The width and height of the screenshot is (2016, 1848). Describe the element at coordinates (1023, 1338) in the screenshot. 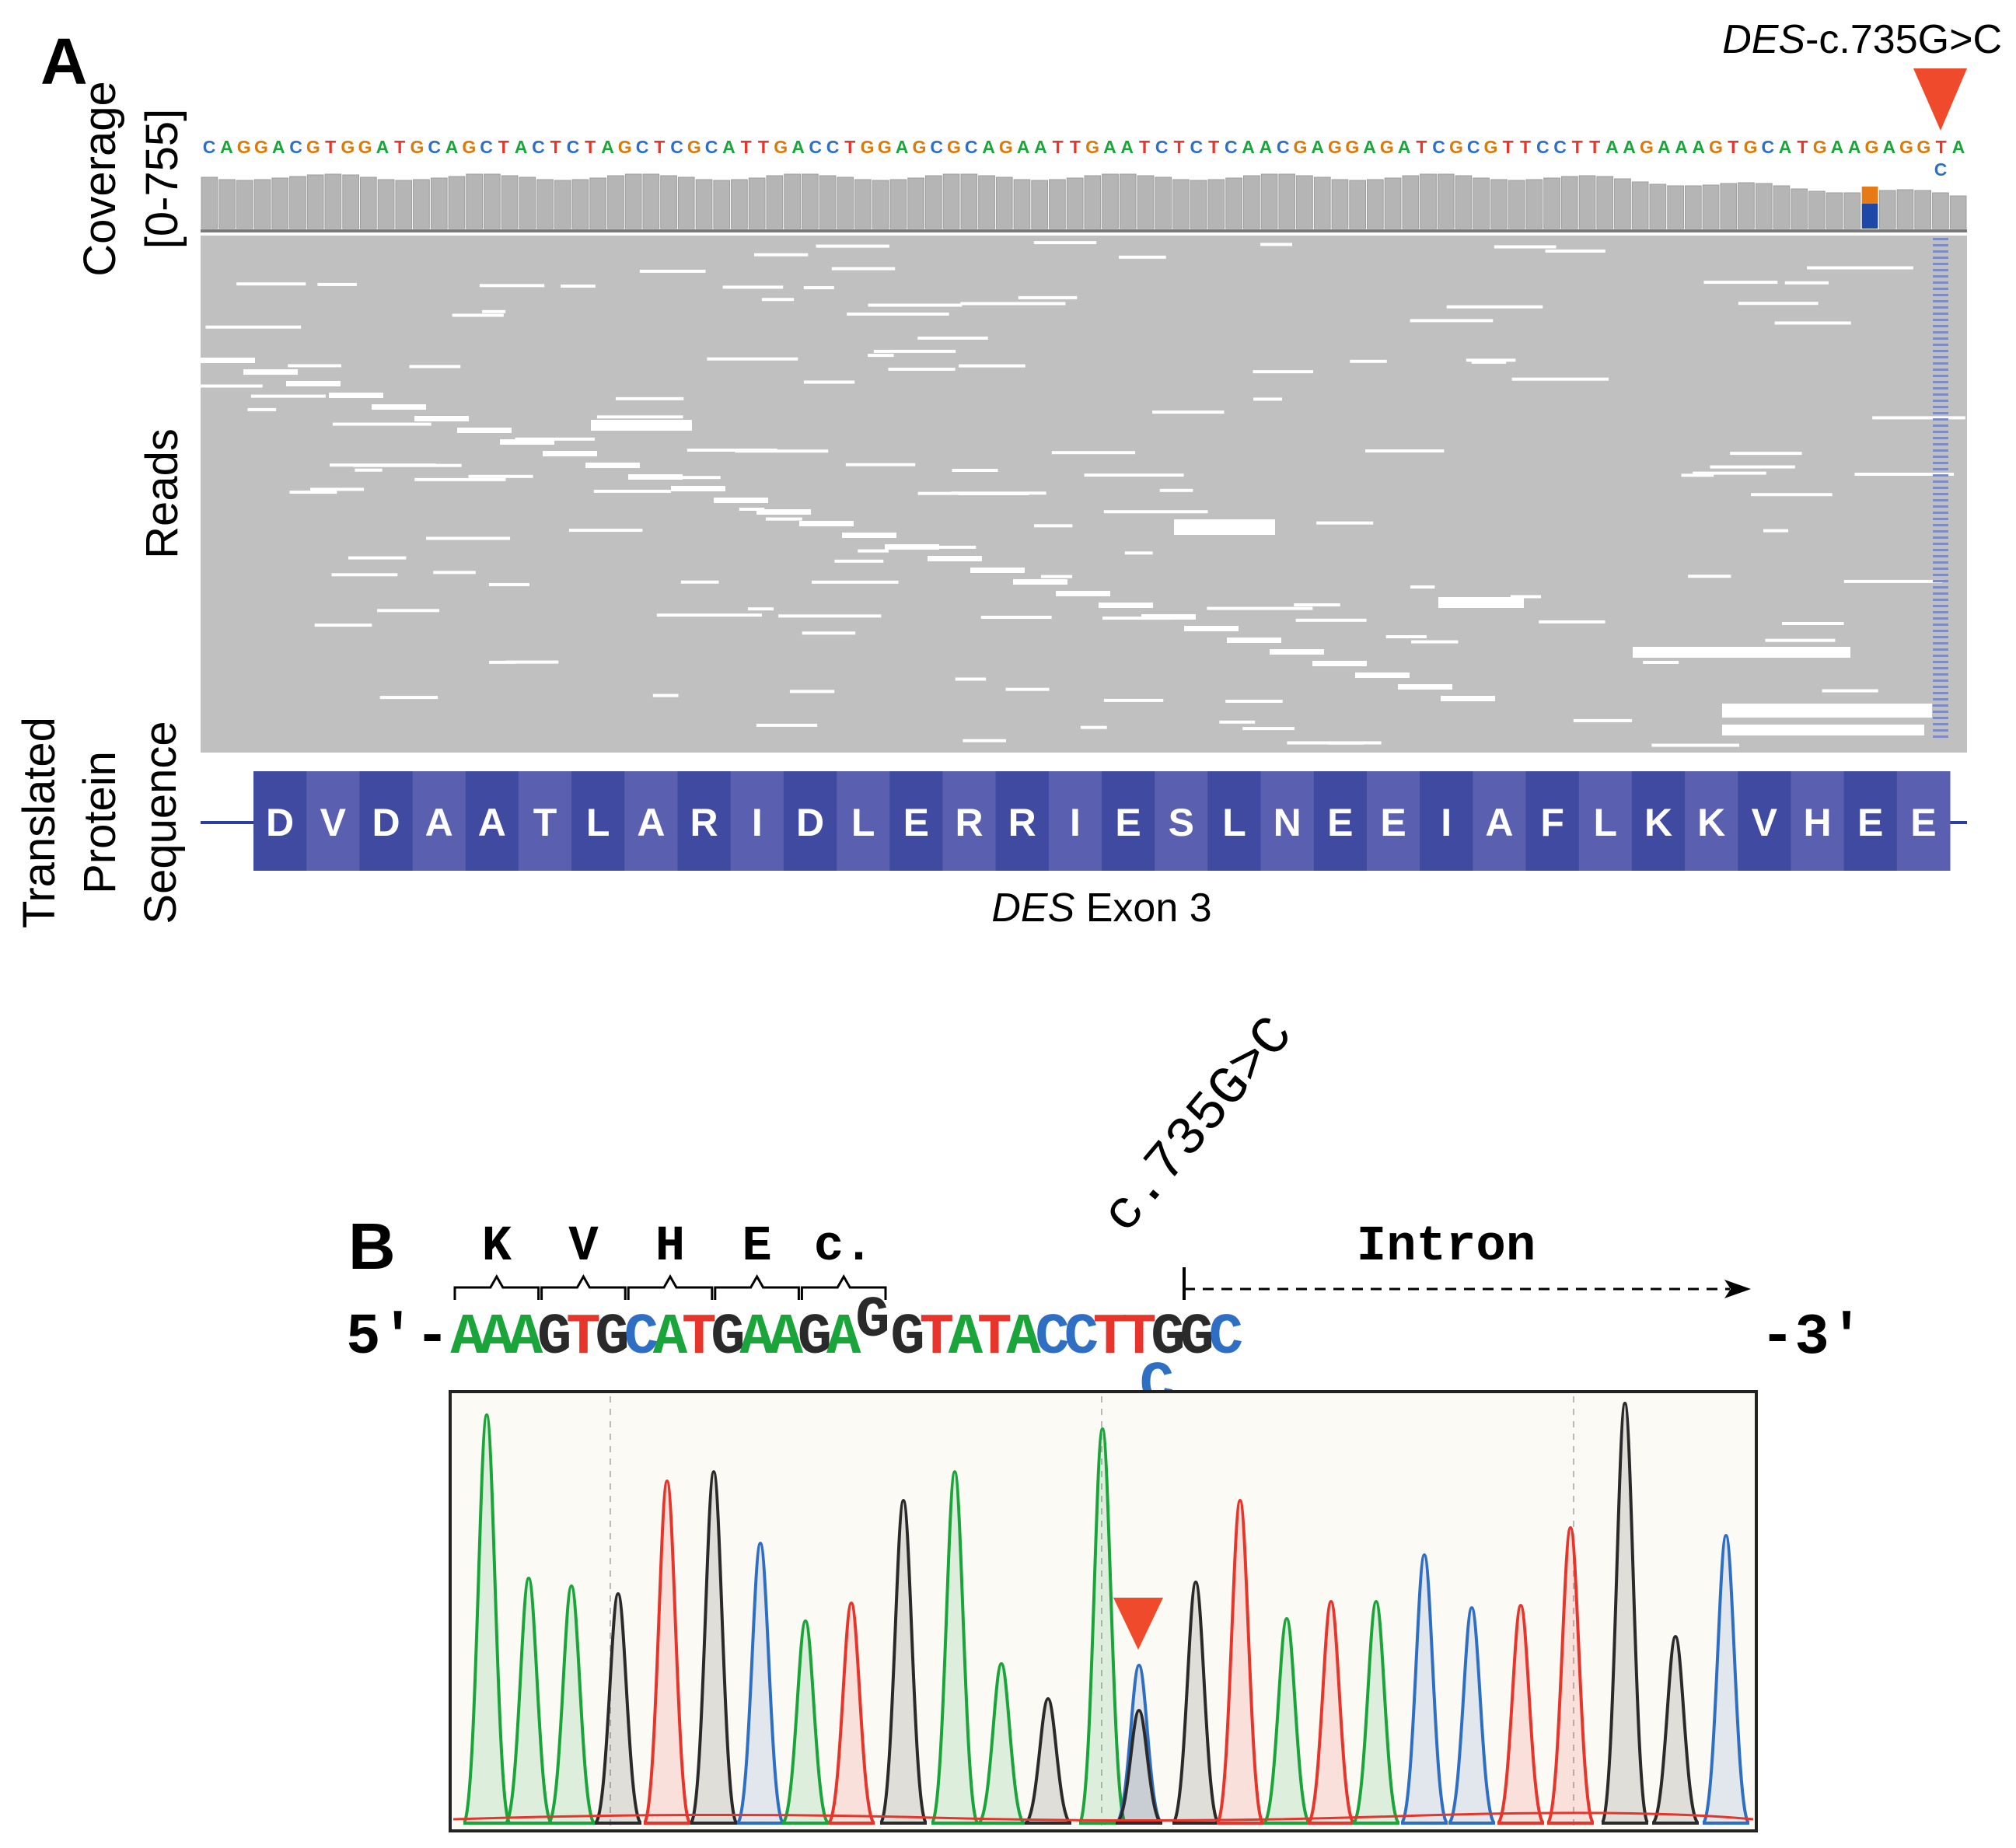

I see `seq-base-b: A` at that location.